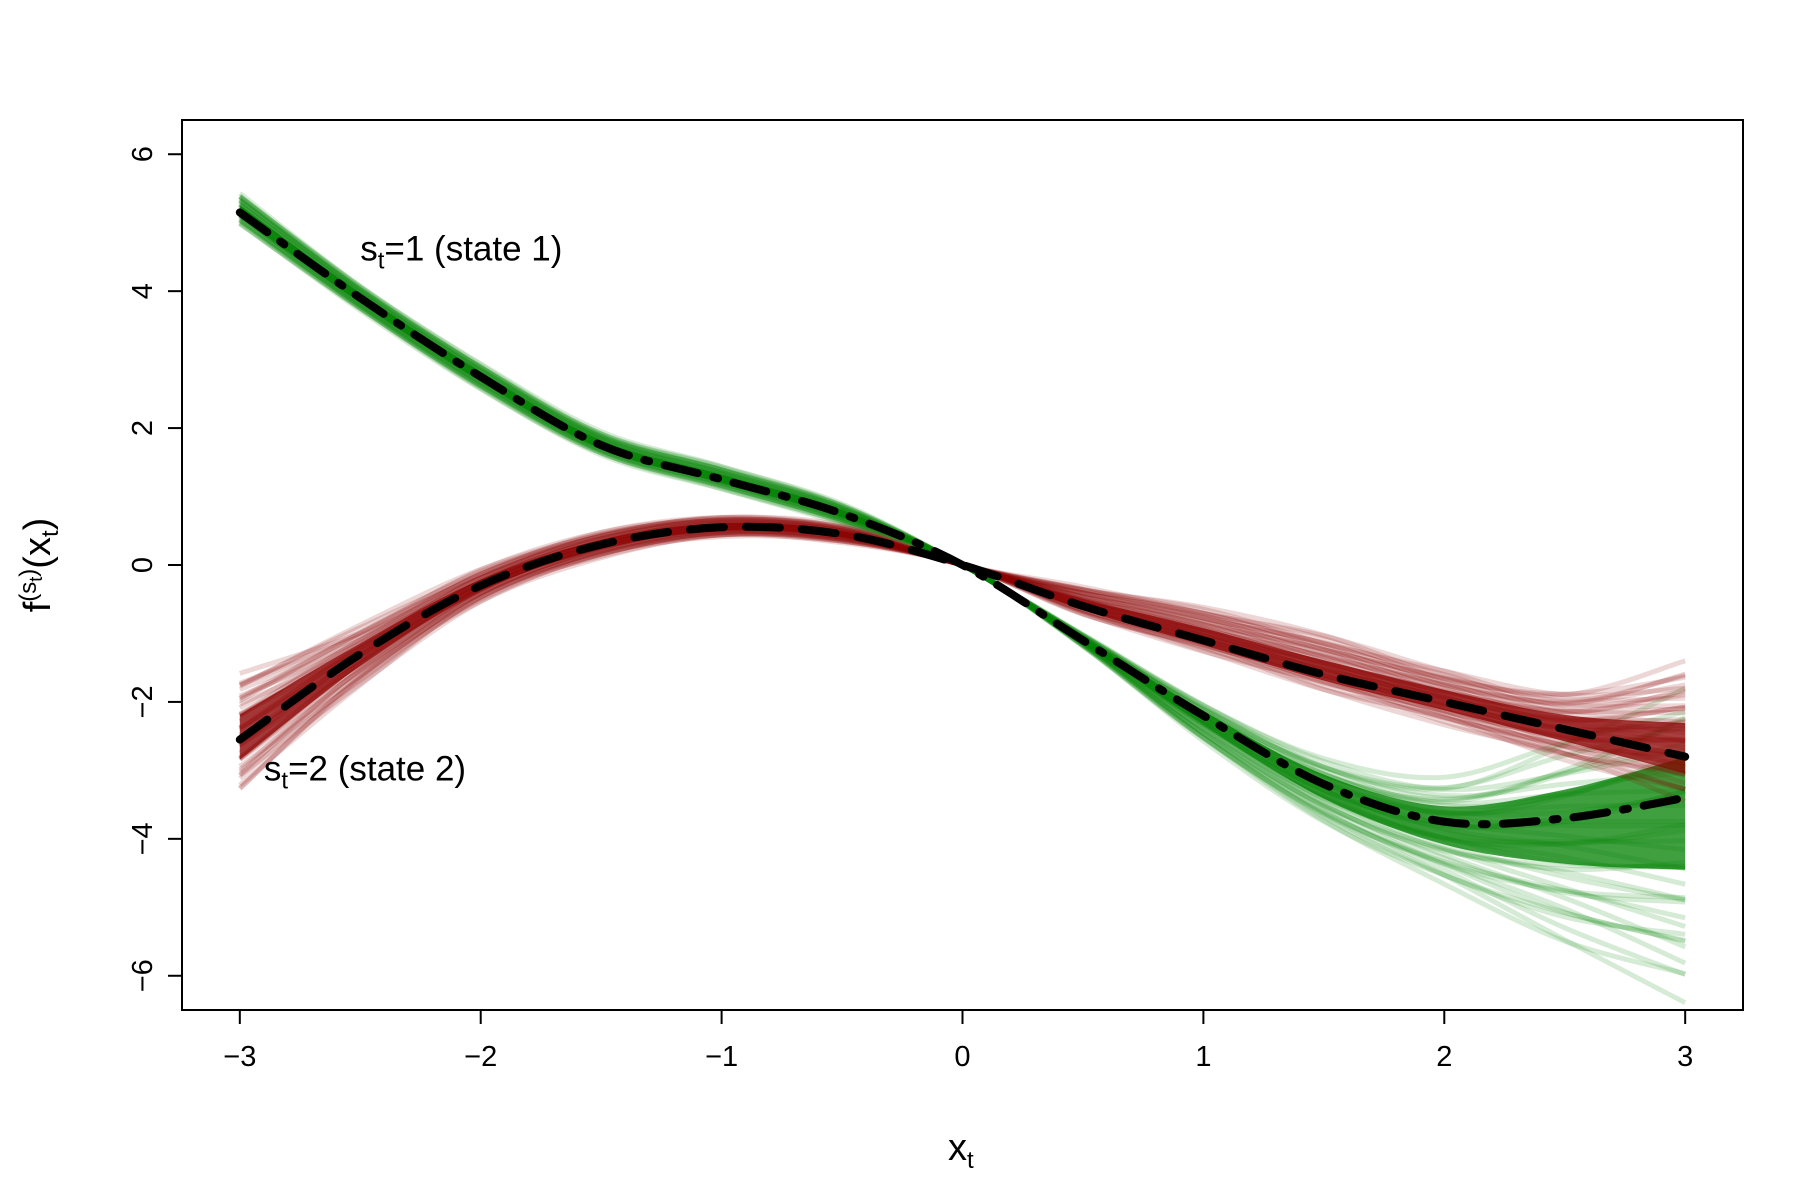  Describe the element at coordinates (461, 251) in the screenshot. I see `annotation-state-1: st=1 (state 1)` at that location.